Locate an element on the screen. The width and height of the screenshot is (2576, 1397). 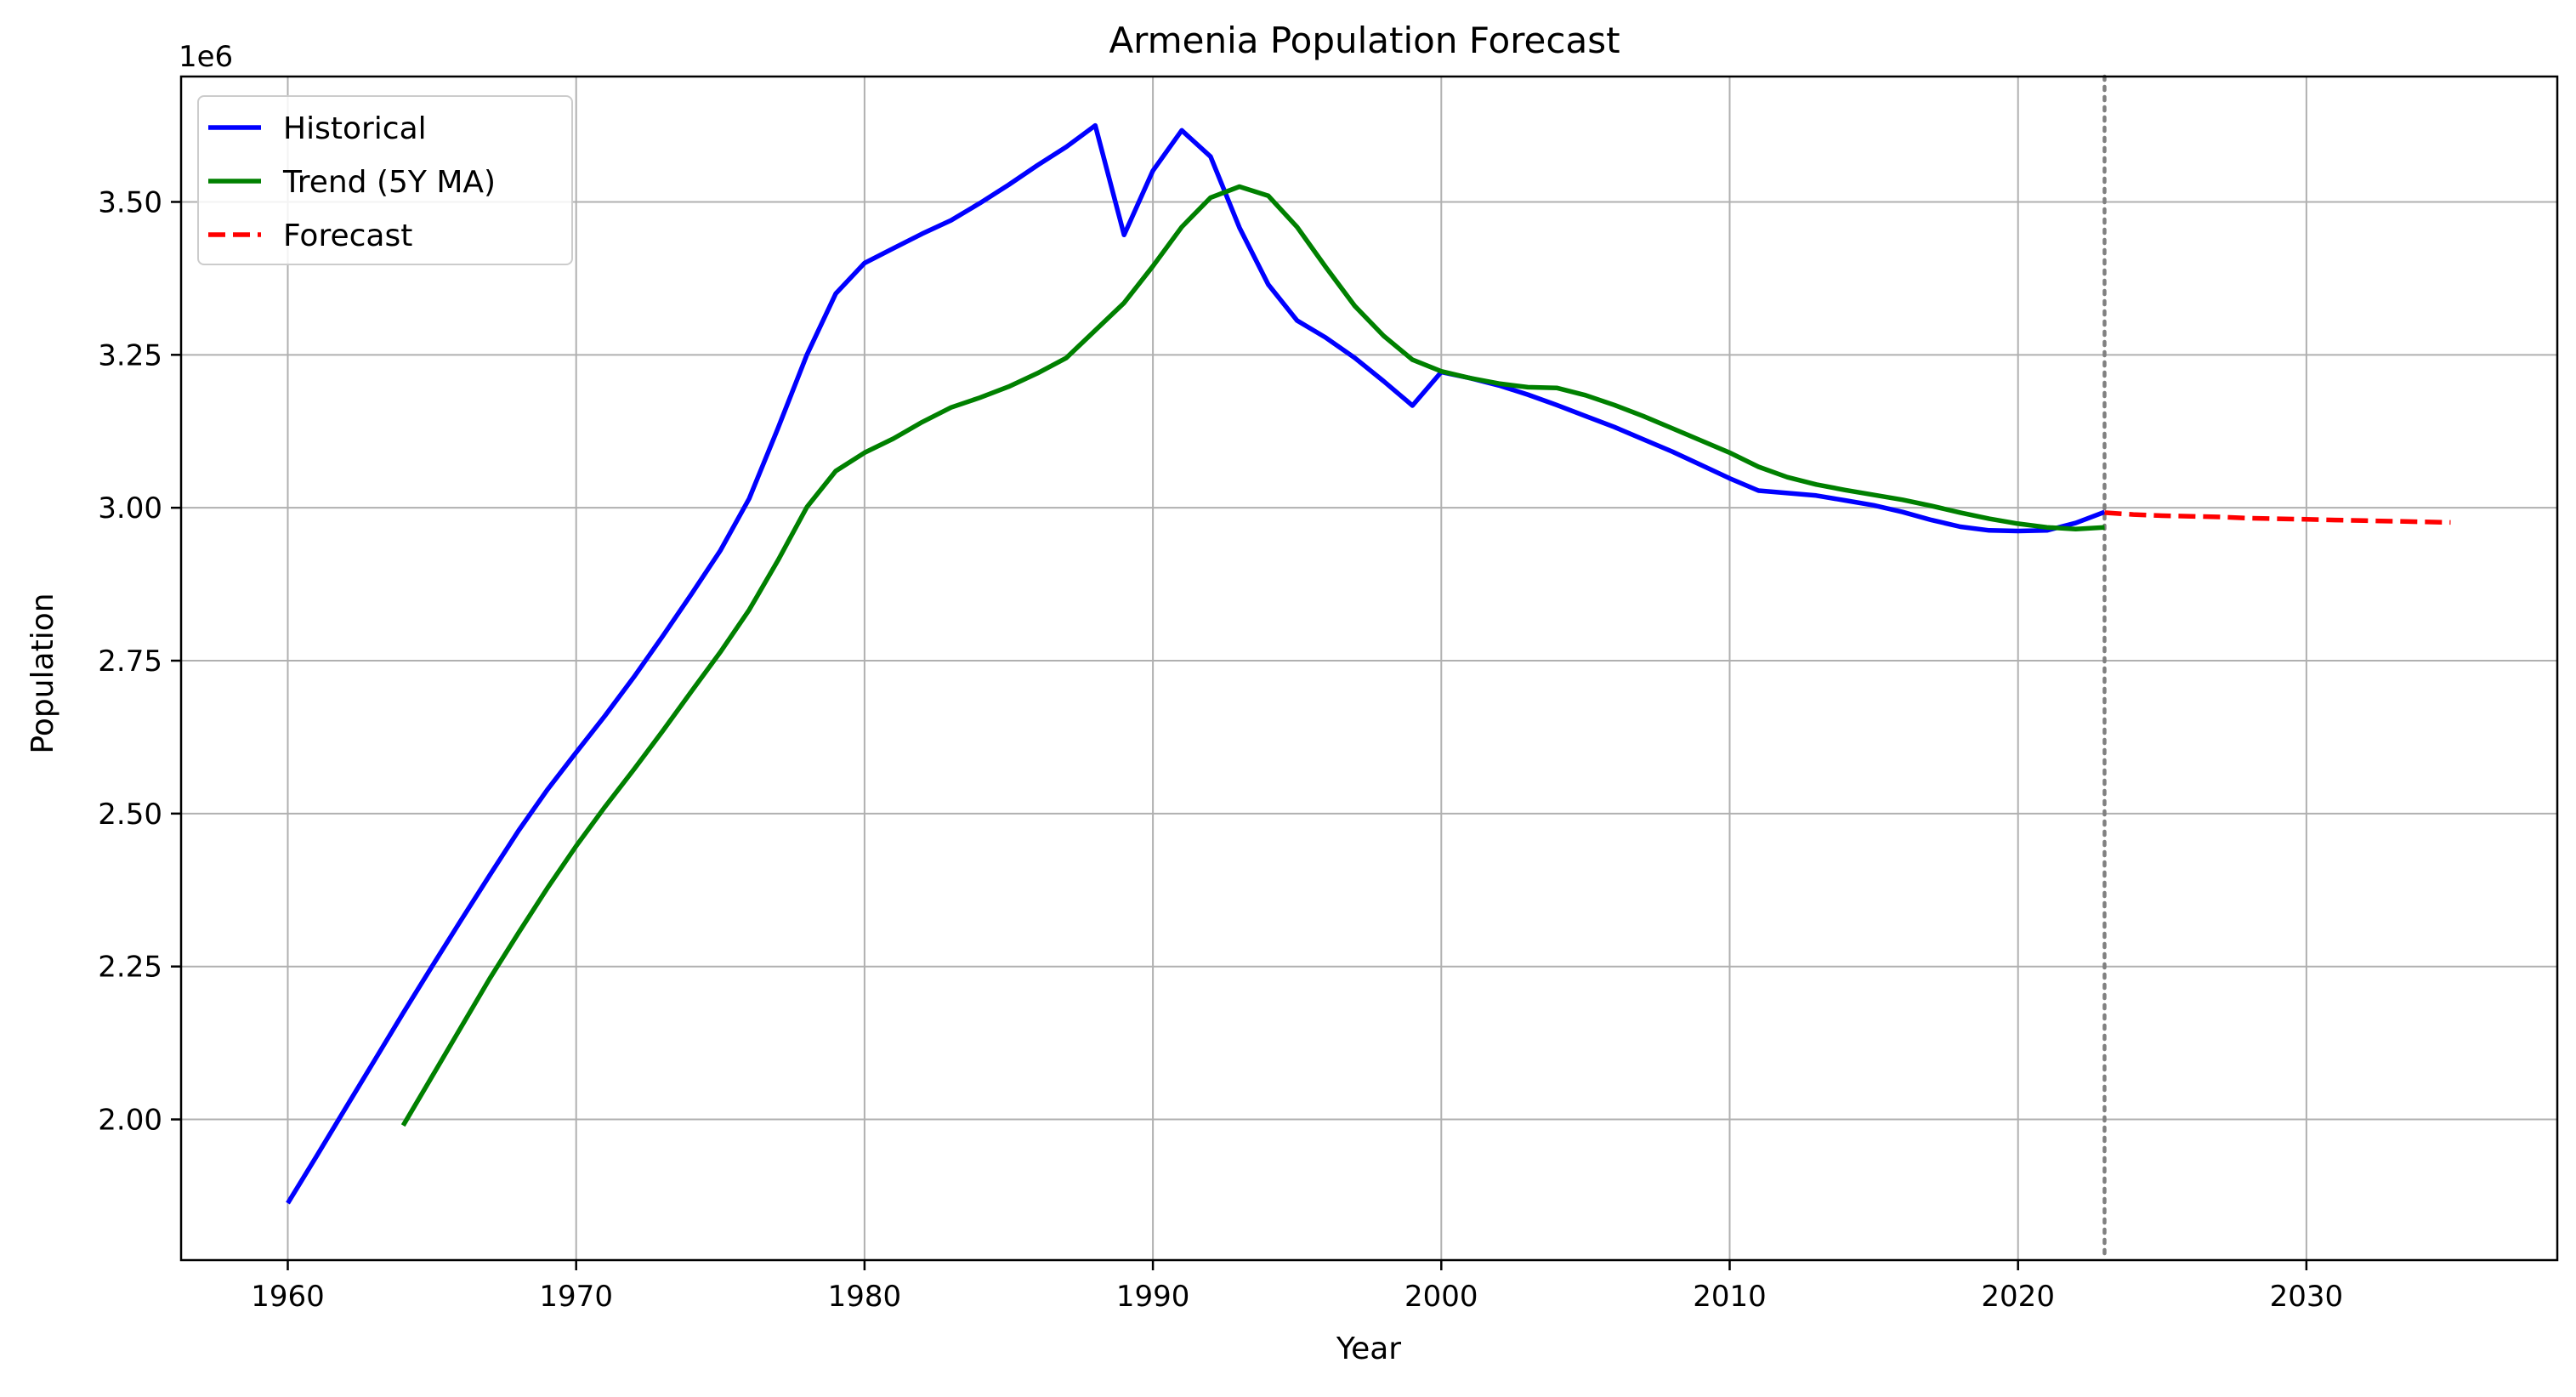
y-tick-label: 3.50 is located at coordinates (130, 202).